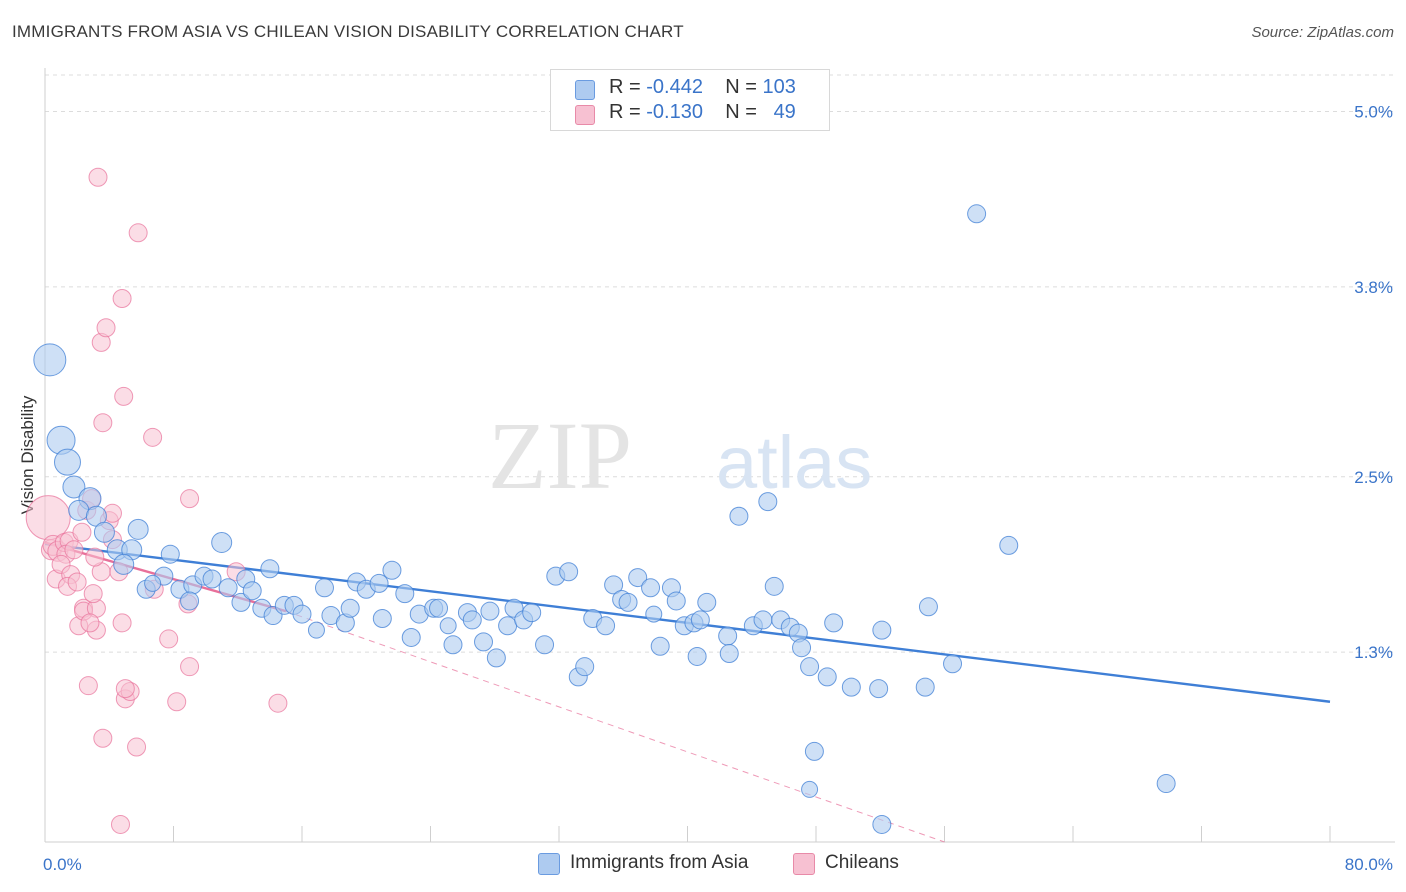 The width and height of the screenshot is (1406, 892). Describe the element at coordinates (674, 112) in the screenshot. I see `legend-r-value: -0.130` at that location.